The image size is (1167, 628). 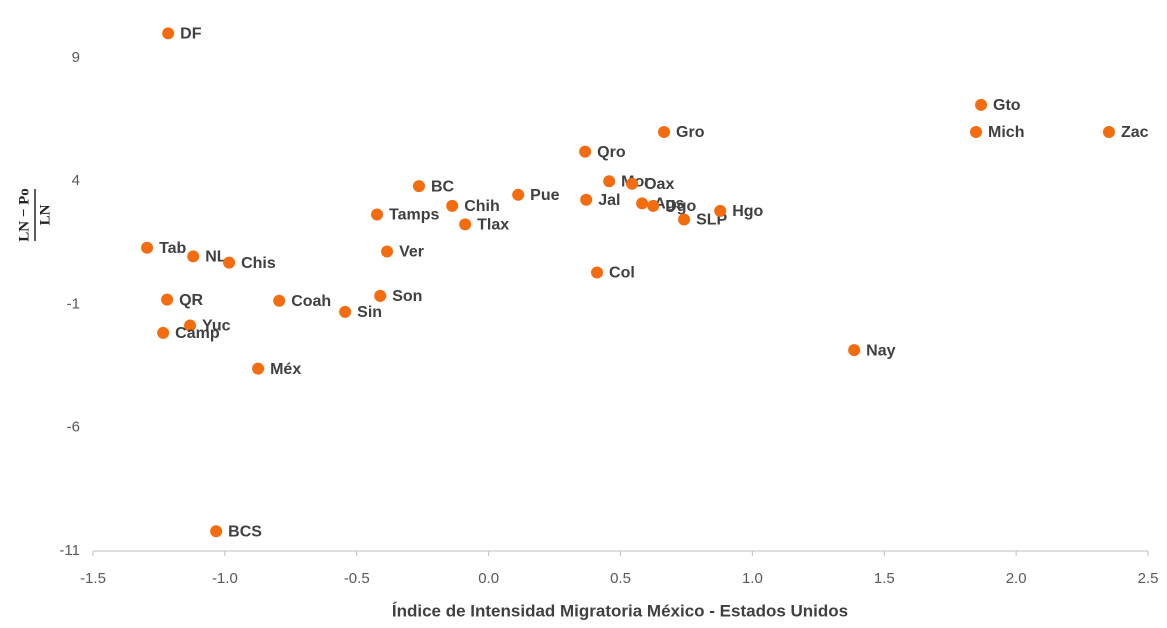 What do you see at coordinates (1006, 132) in the screenshot?
I see `point-label: Mich` at bounding box center [1006, 132].